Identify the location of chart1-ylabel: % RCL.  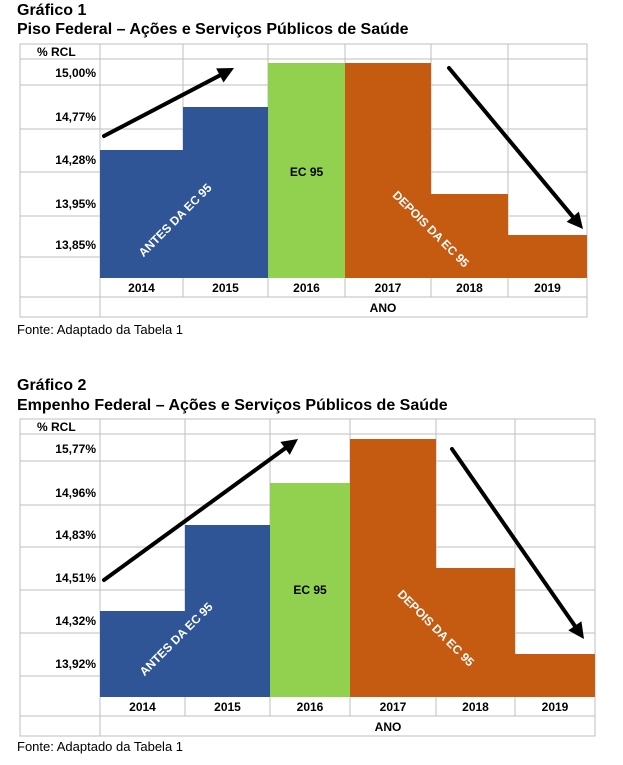
(56, 52).